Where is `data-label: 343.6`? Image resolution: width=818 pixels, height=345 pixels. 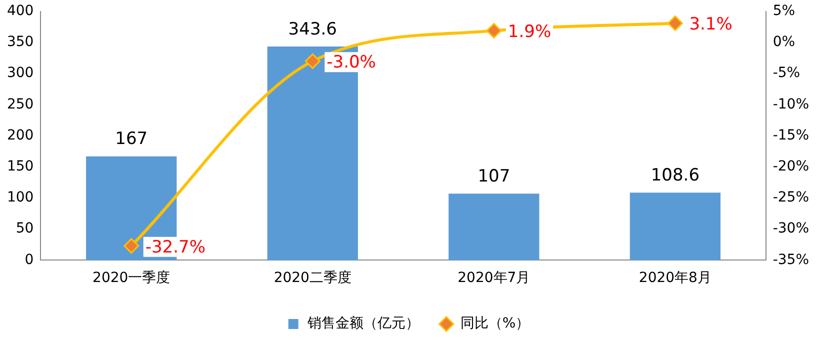 data-label: 343.6 is located at coordinates (312, 29).